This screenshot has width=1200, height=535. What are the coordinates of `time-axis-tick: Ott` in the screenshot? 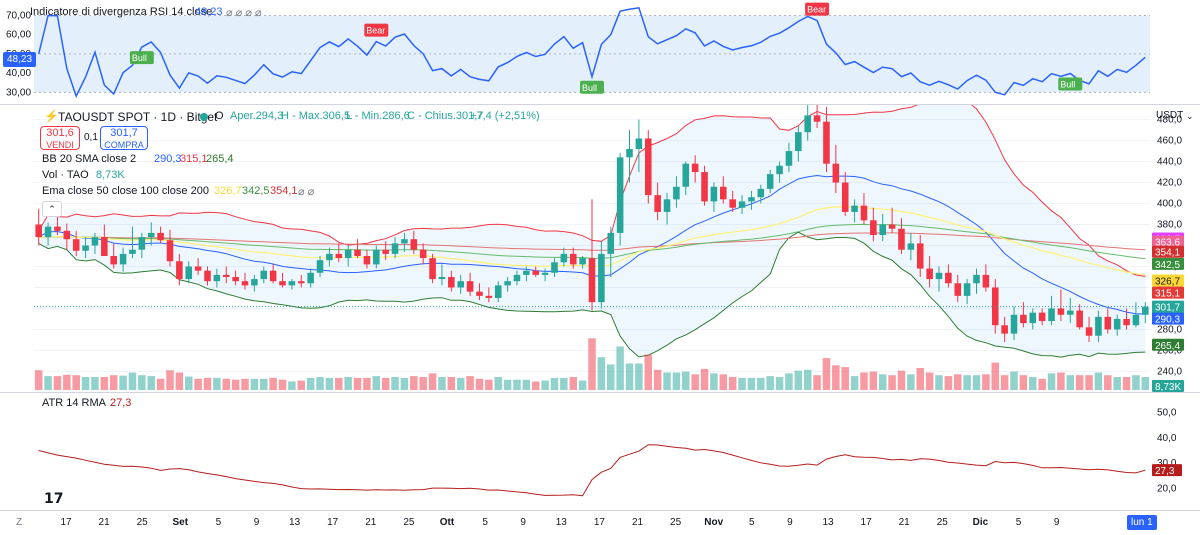 It's located at (447, 522).